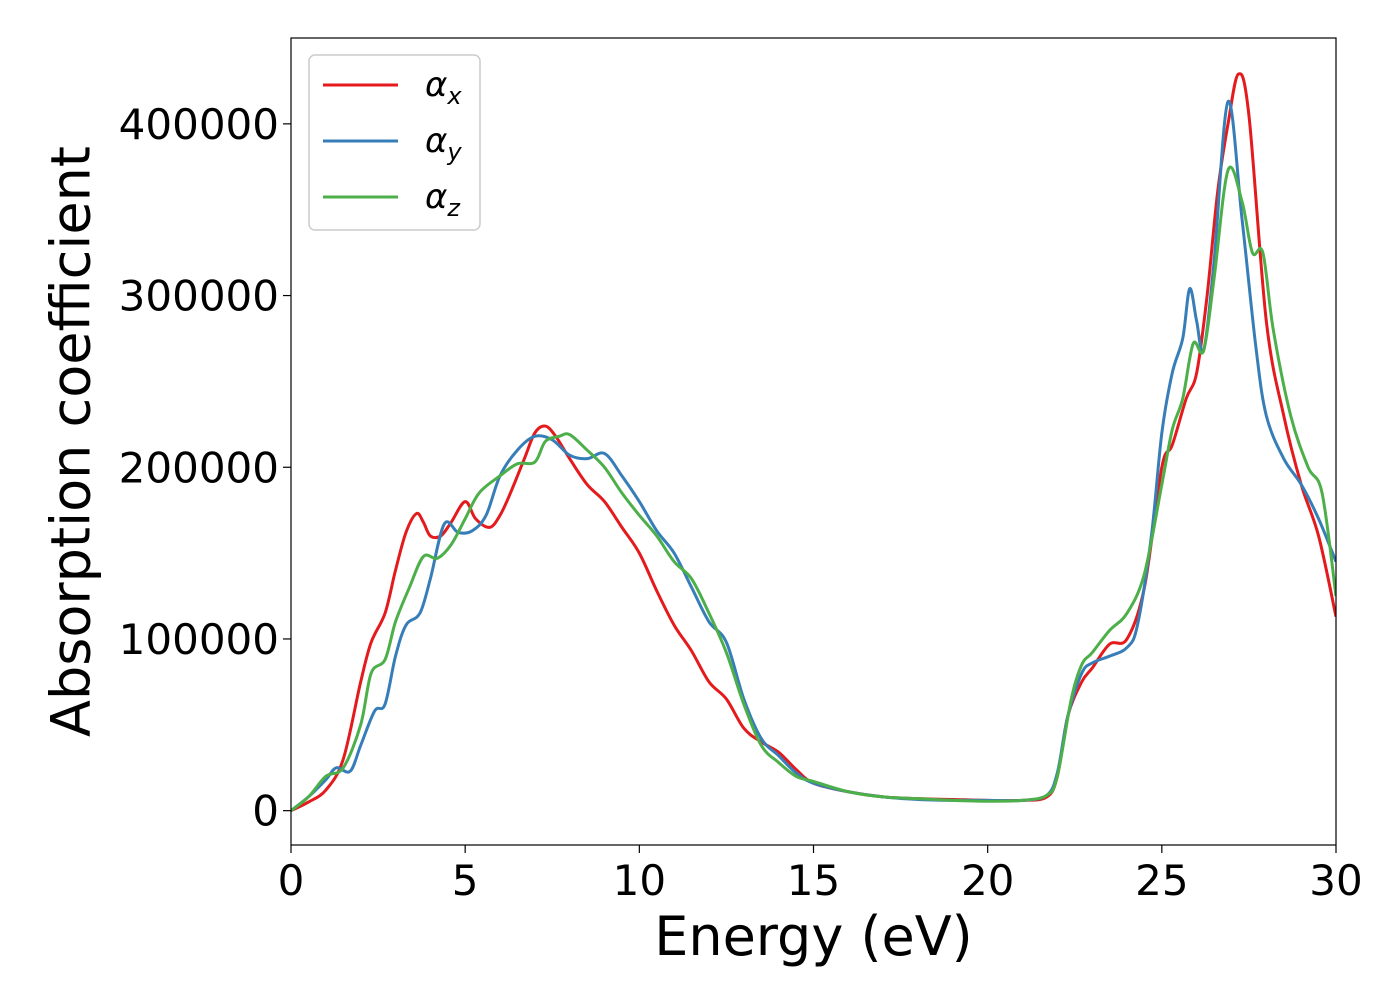 Image resolution: width=1400 pixels, height=1000 pixels. I want to click on y-axis-label: Absorption coefficient, so click(71, 441).